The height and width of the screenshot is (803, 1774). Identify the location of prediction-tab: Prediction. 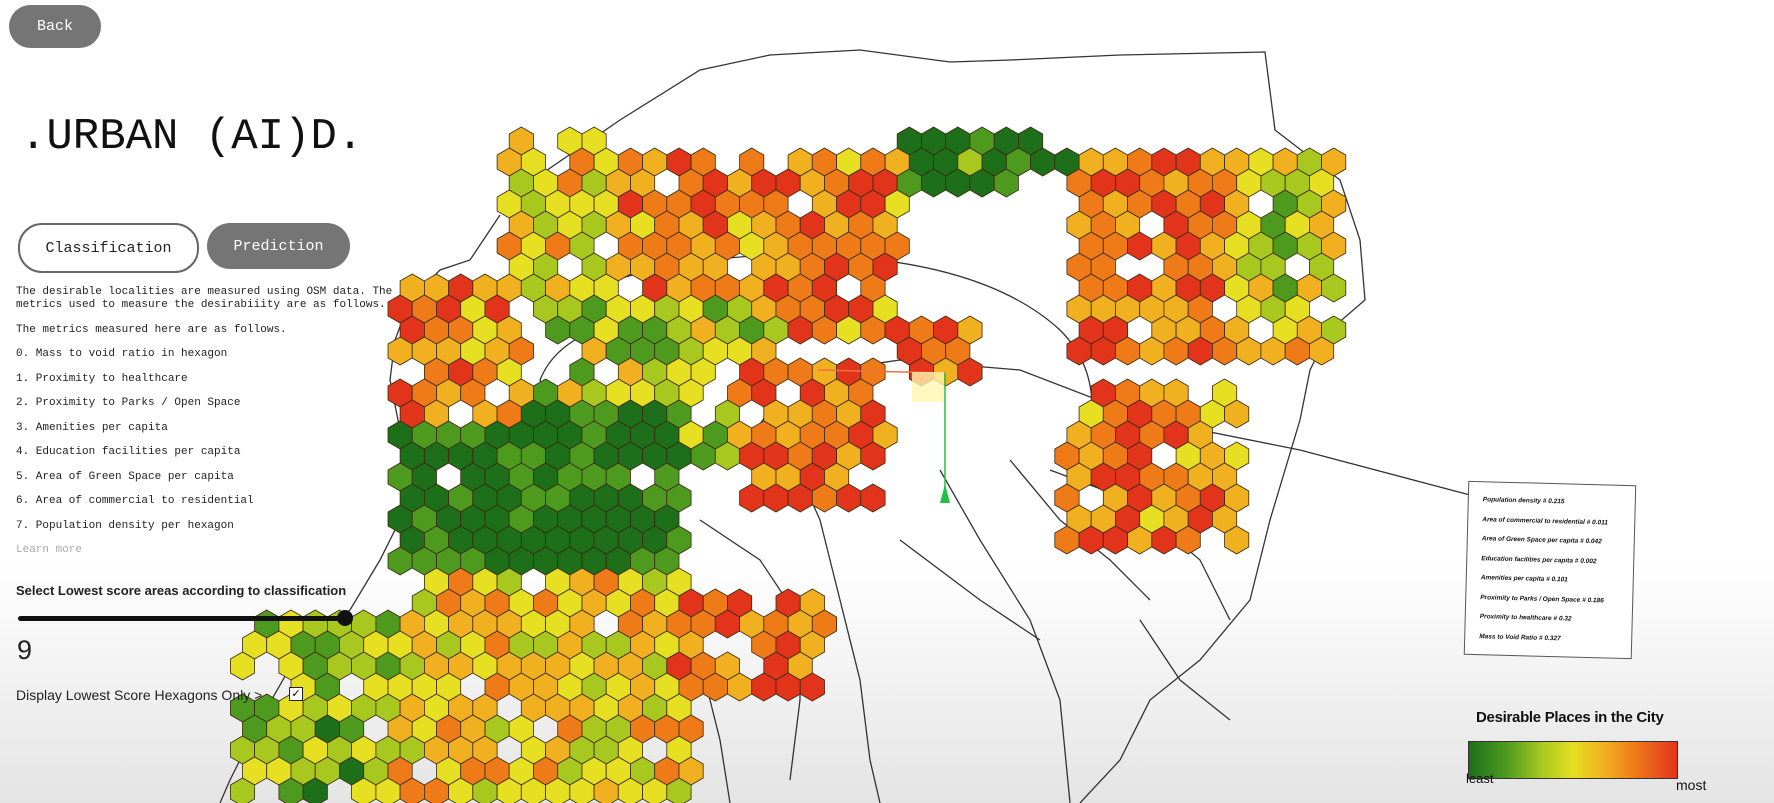
(278, 246).